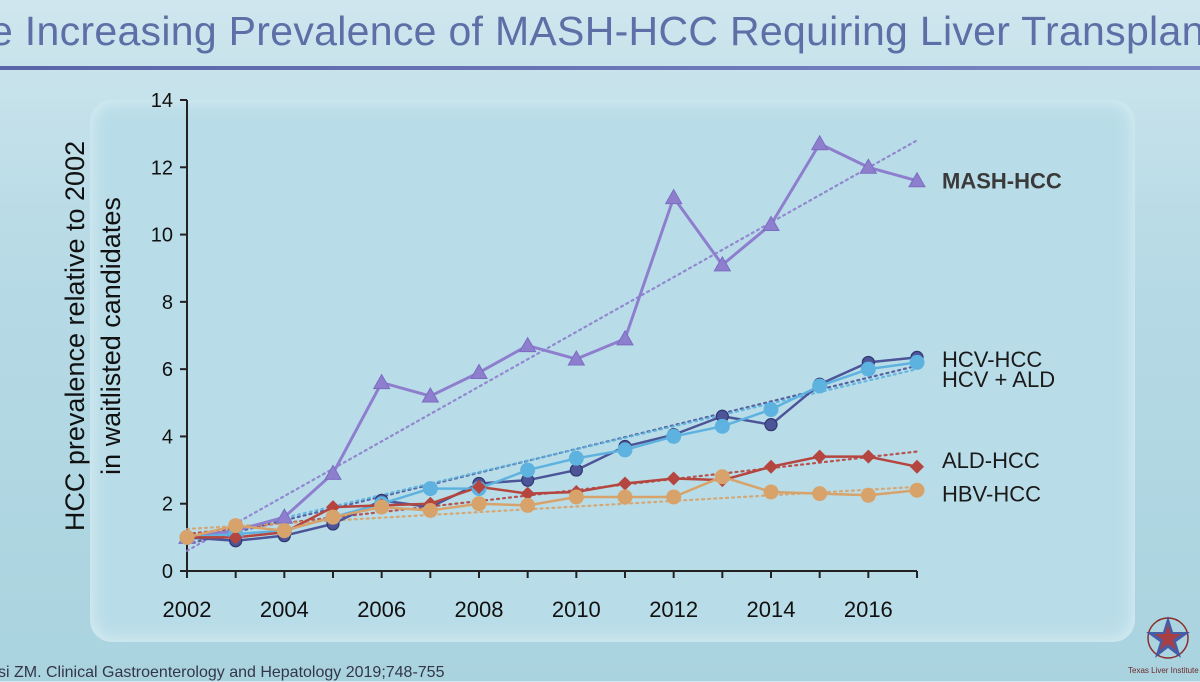 This screenshot has width=1200, height=682. What do you see at coordinates (868, 609) in the screenshot?
I see `x-tick-label: 2016` at bounding box center [868, 609].